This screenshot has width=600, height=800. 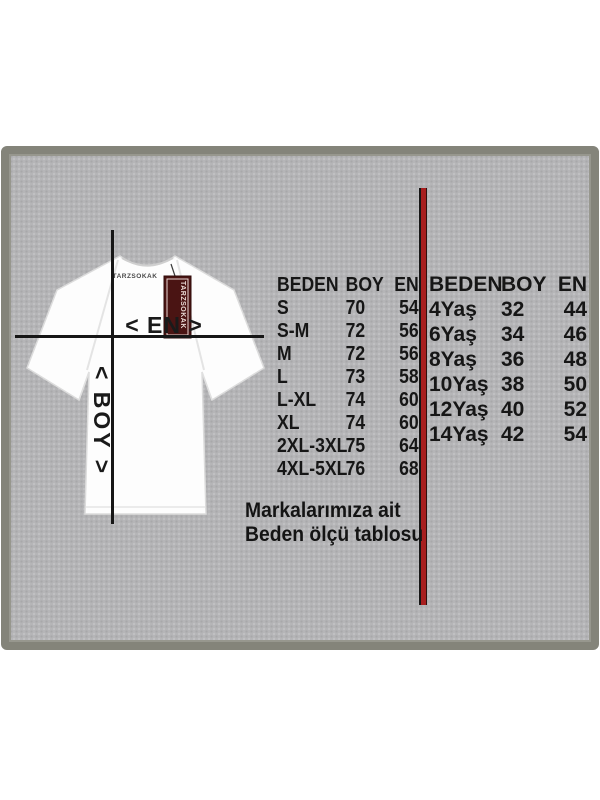 I want to click on table-row: 4Yaş 32 44, so click(x=508, y=309).